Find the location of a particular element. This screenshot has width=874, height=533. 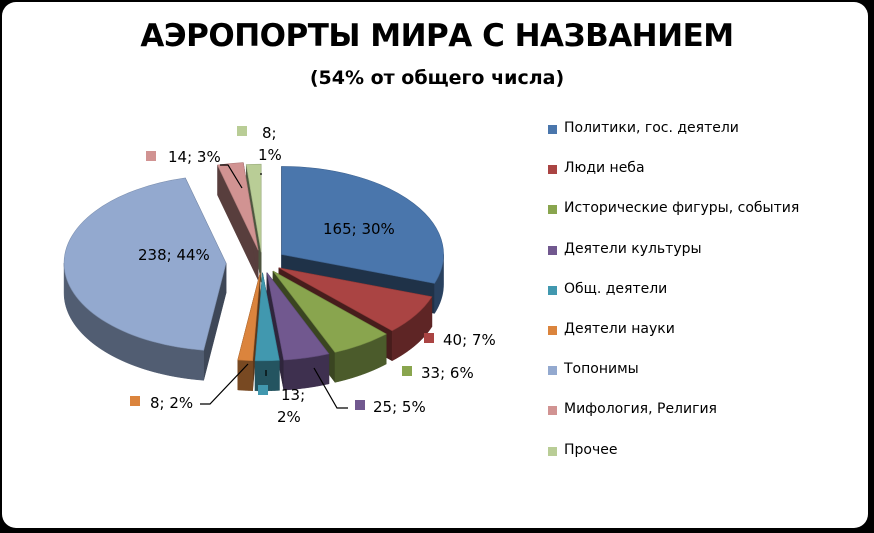

data-label: 25; 5% is located at coordinates (399, 407).